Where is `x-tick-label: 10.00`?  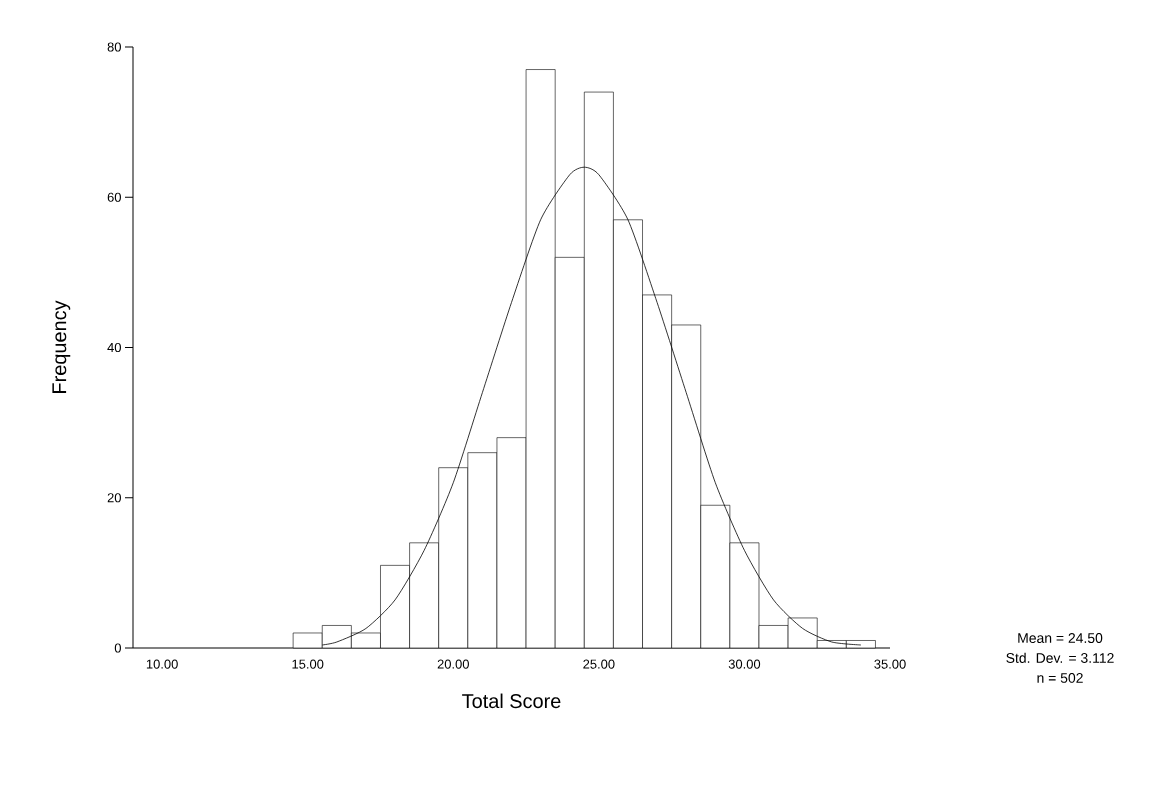 x-tick-label: 10.00 is located at coordinates (162, 664).